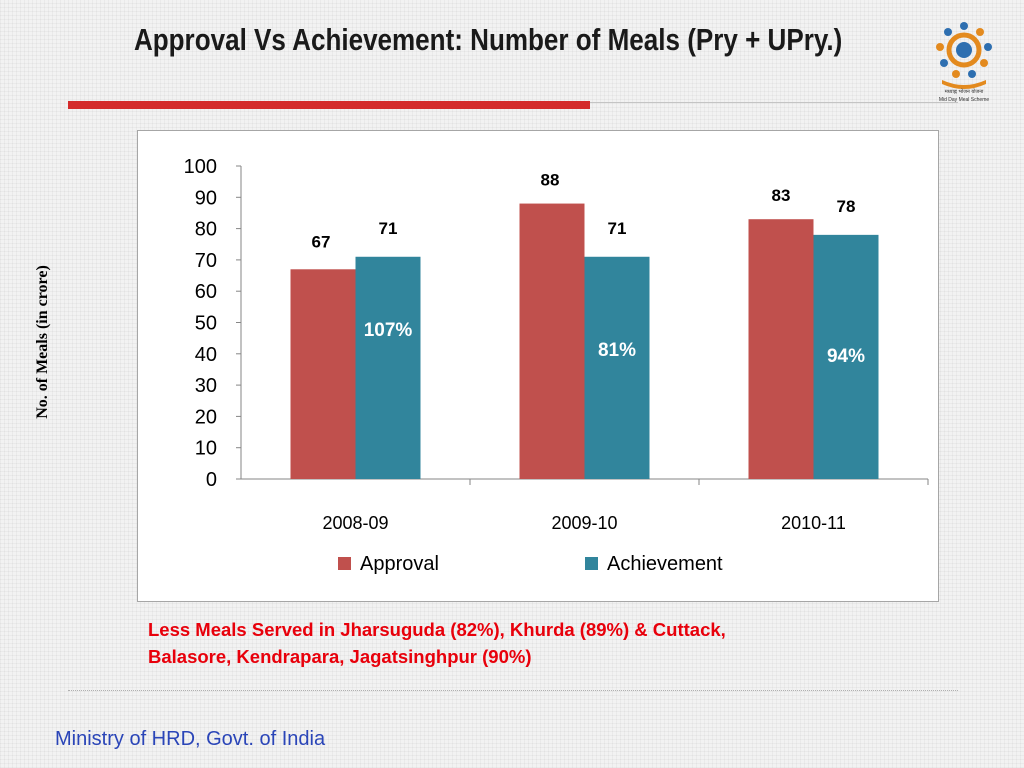 The height and width of the screenshot is (768, 1024). Describe the element at coordinates (399, 564) in the screenshot. I see `legend-label-approval: Approval` at that location.